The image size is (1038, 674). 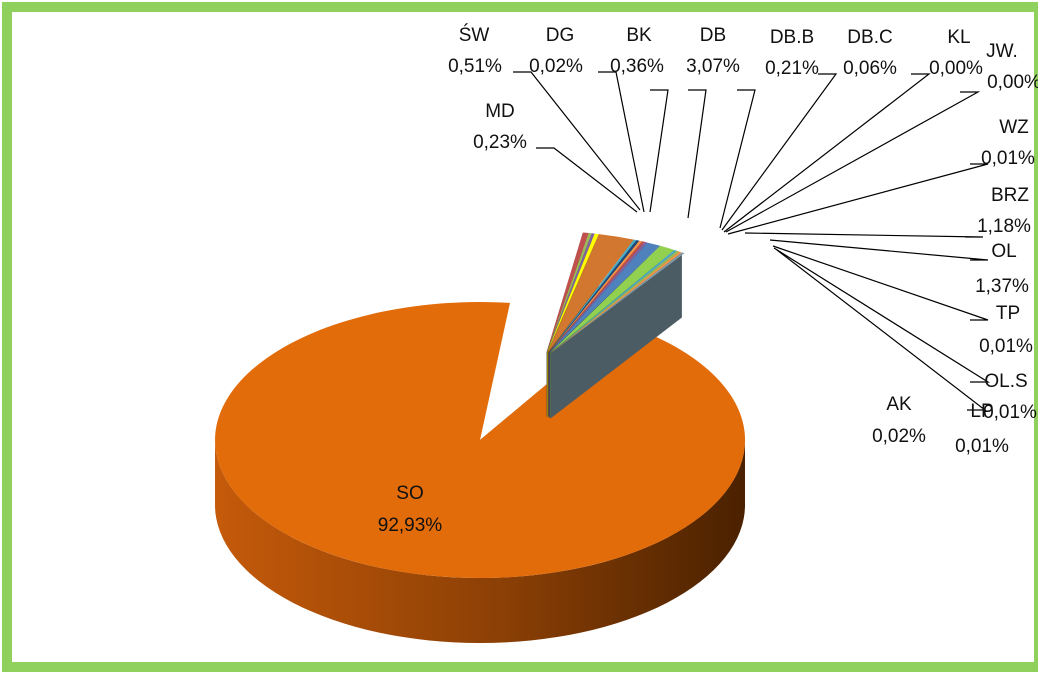 I want to click on label-sw-percent: 0,51%, so click(x=475, y=66).